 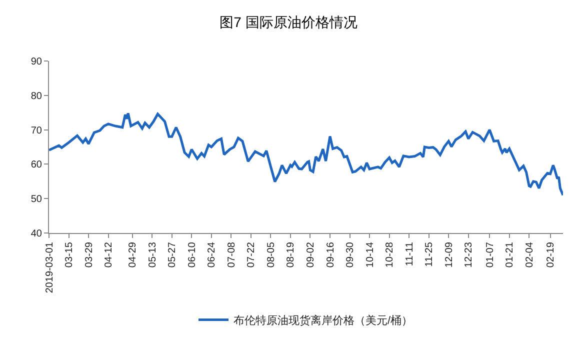 What do you see at coordinates (449, 255) in the screenshot?
I see `x-tick-label: 12-09` at bounding box center [449, 255].